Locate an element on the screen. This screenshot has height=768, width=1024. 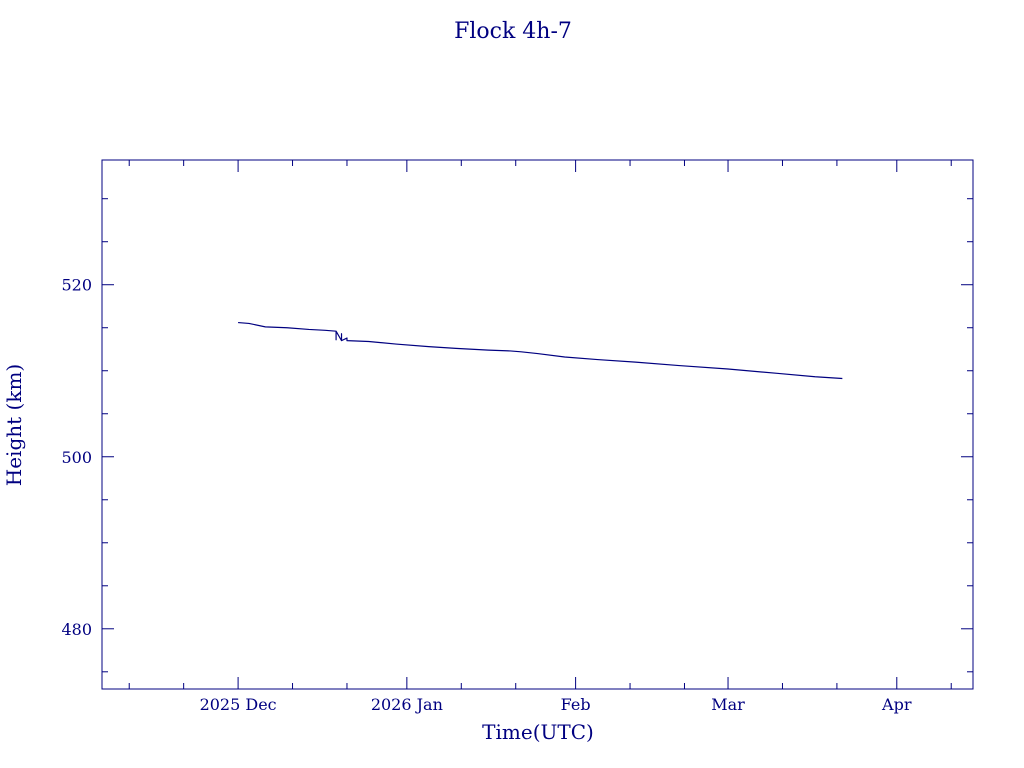
x-tick-label: Apr is located at coordinates (896, 704).